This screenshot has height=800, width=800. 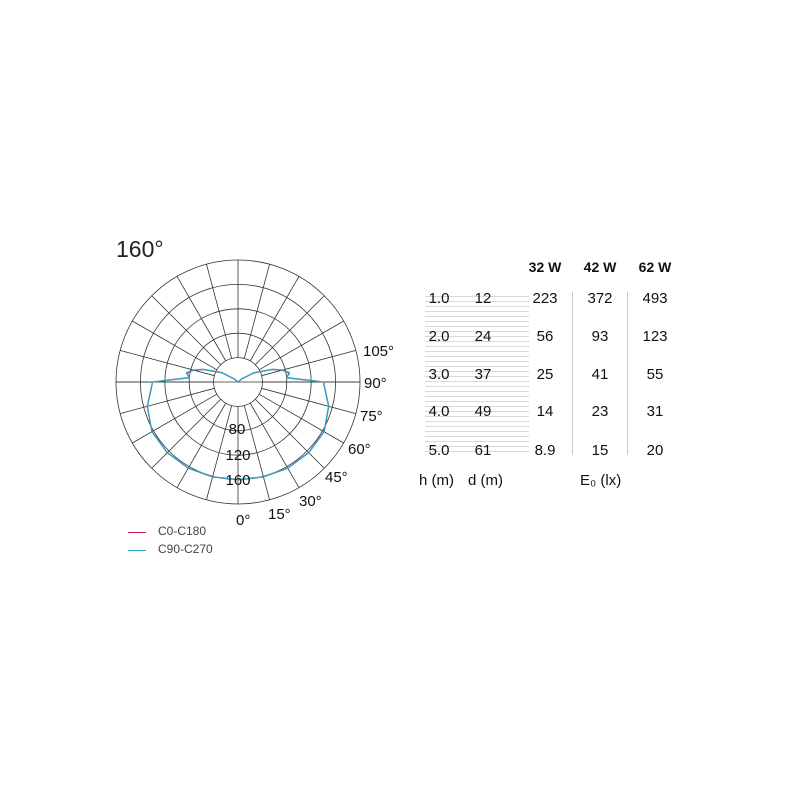 I want to click on cell-h: 5.0, so click(x=439, y=450).